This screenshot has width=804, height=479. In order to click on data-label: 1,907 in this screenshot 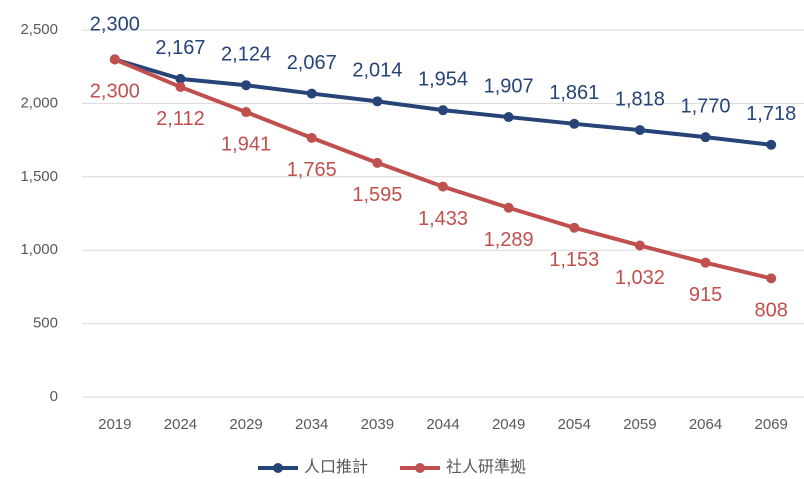, I will do `click(509, 86)`.